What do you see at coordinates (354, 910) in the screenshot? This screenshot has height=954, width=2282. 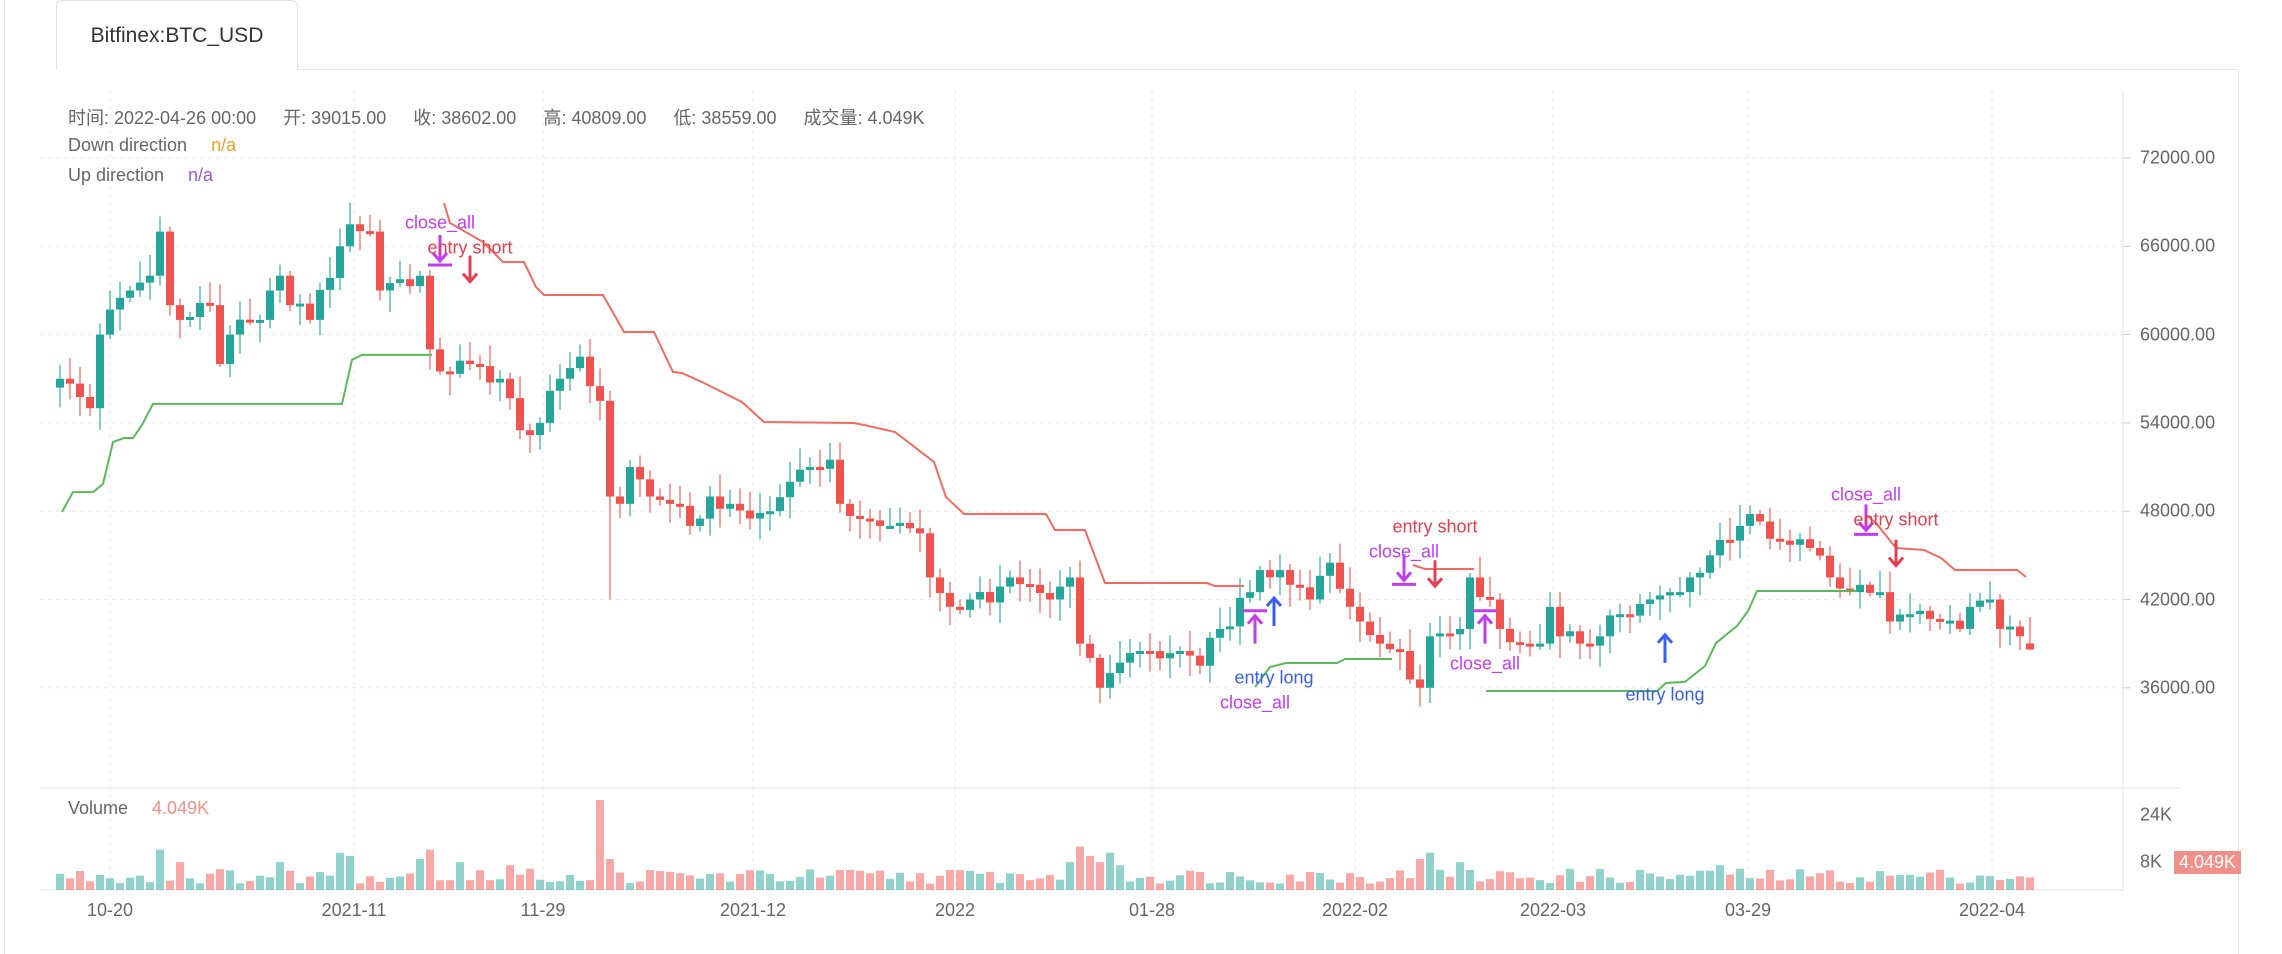 I see `time-tick-label: 2021-11` at bounding box center [354, 910].